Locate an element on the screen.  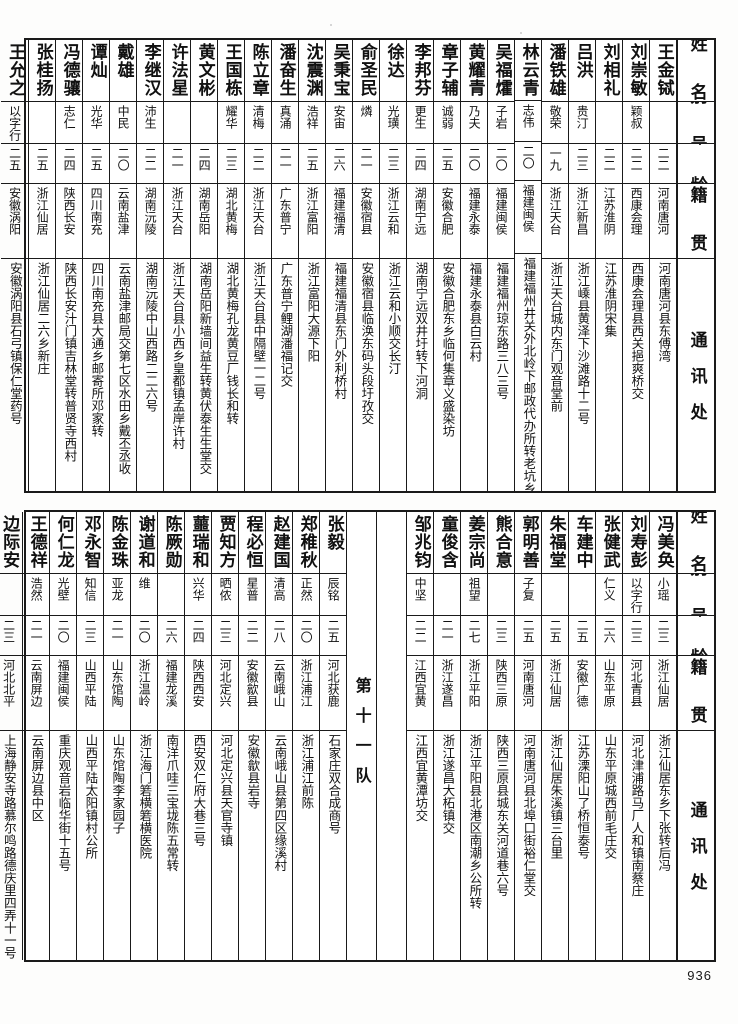
person-alias-cell: 清高 is located at coordinates (279, 595).